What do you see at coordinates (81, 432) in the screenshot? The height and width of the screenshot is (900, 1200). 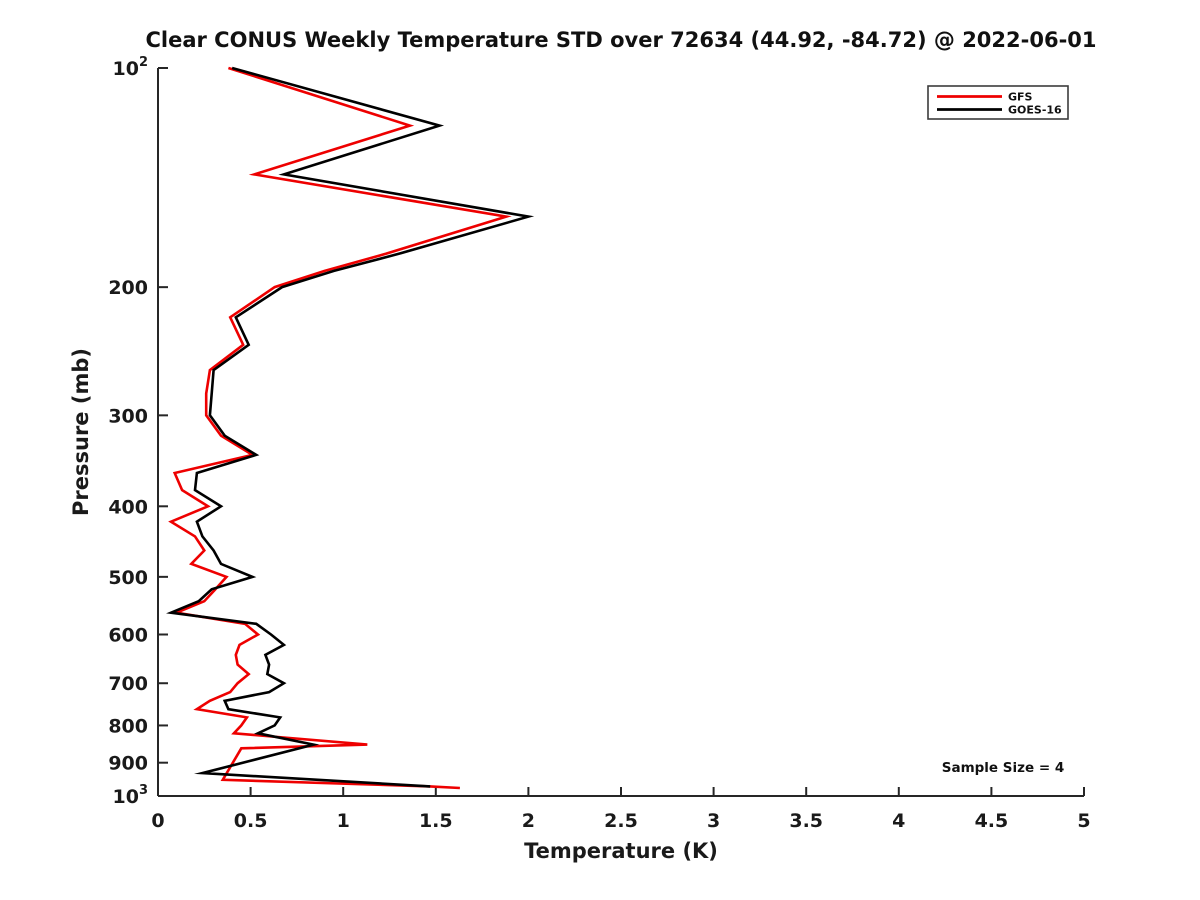 I see `y-axis-label: Pressure (mb)` at bounding box center [81, 432].